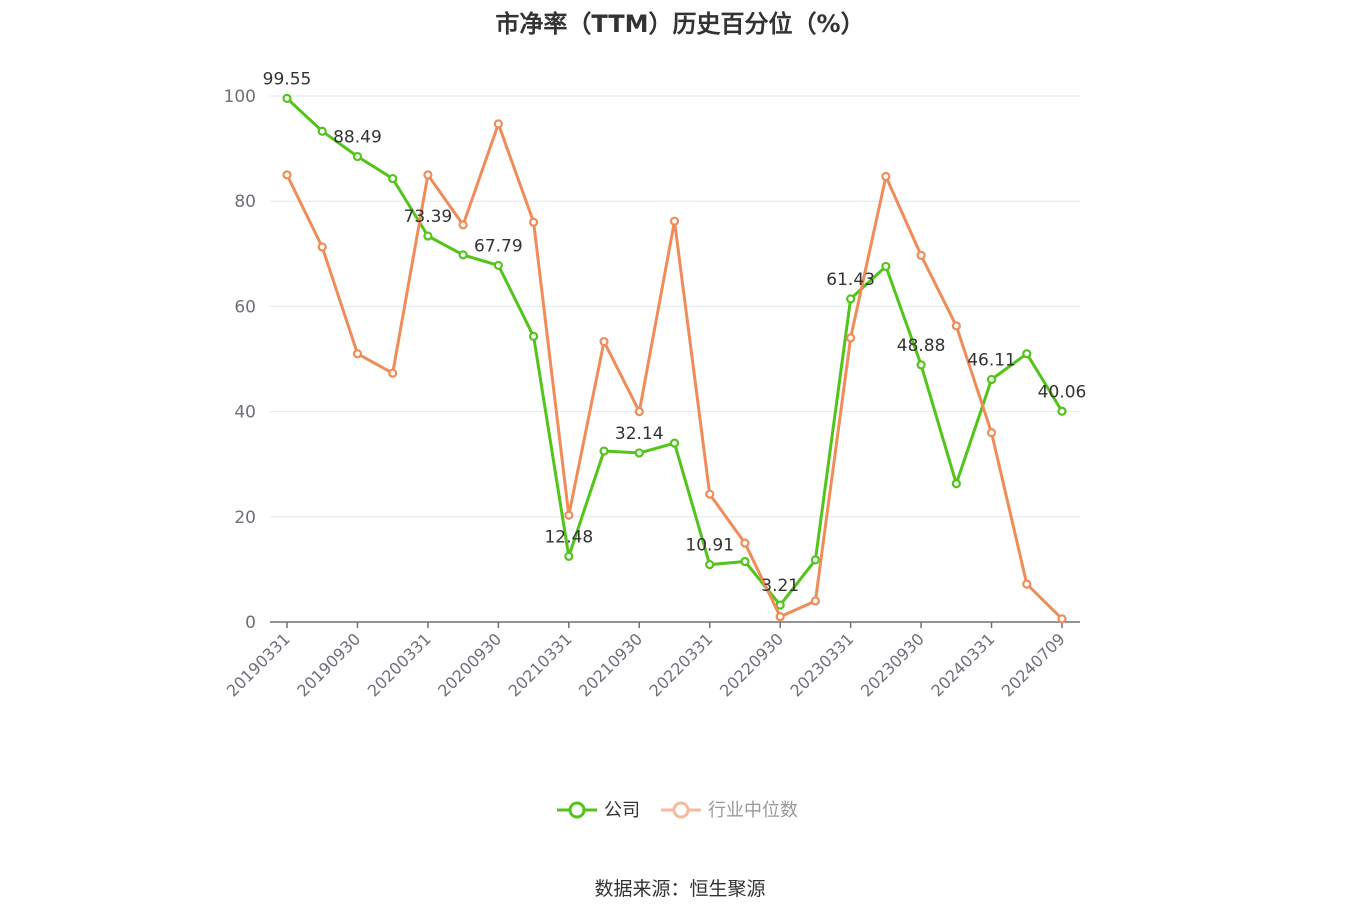 This screenshot has width=1360, height=920. Describe the element at coordinates (568, 537) in the screenshot. I see `data-label: 12.48` at that location.